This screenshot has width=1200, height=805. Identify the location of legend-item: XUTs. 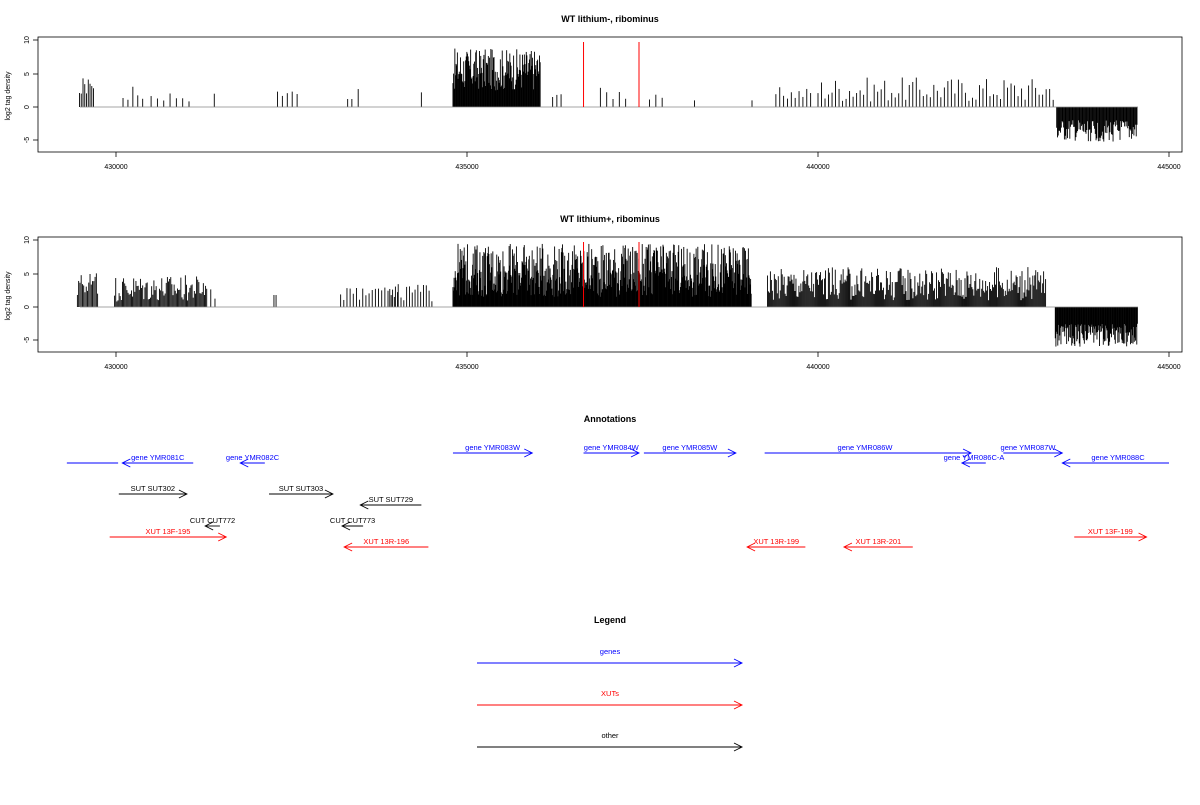
(610, 699).